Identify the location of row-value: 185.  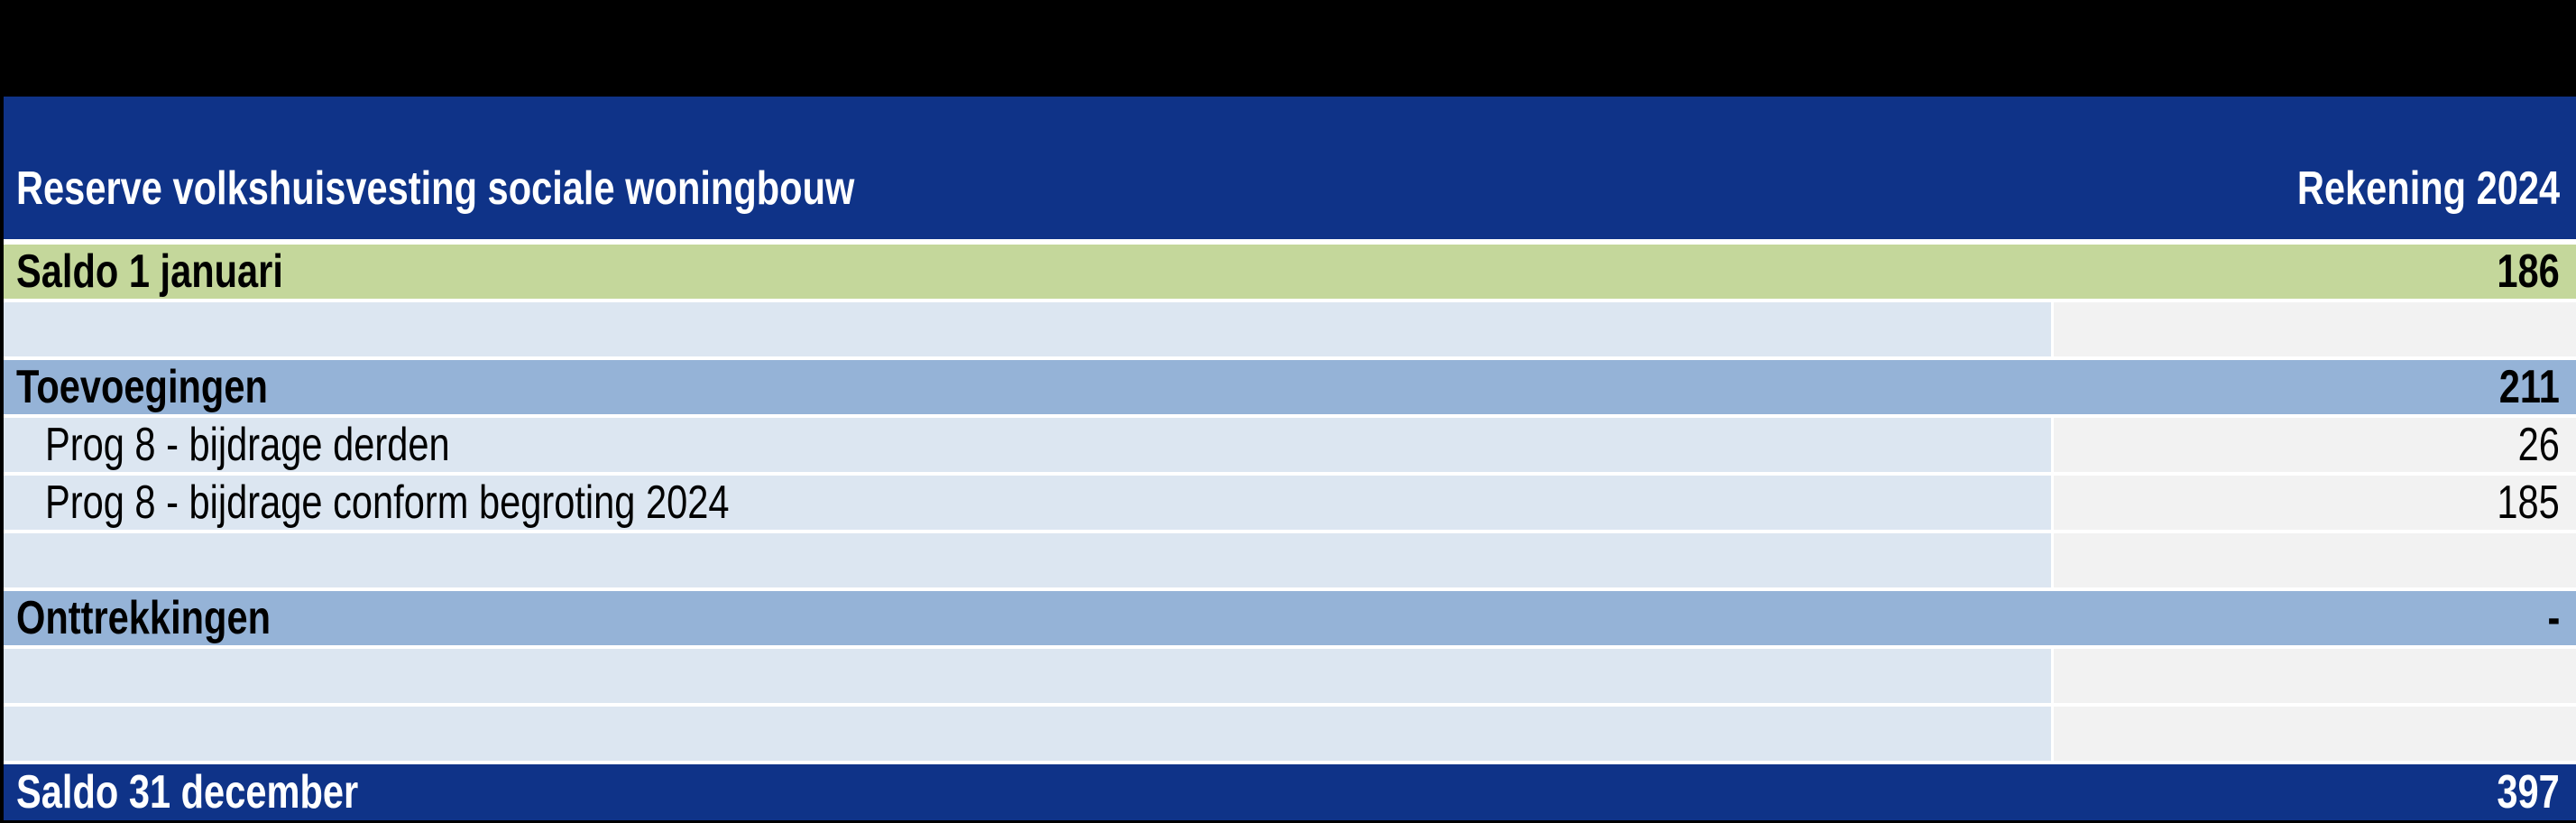
(2528, 502).